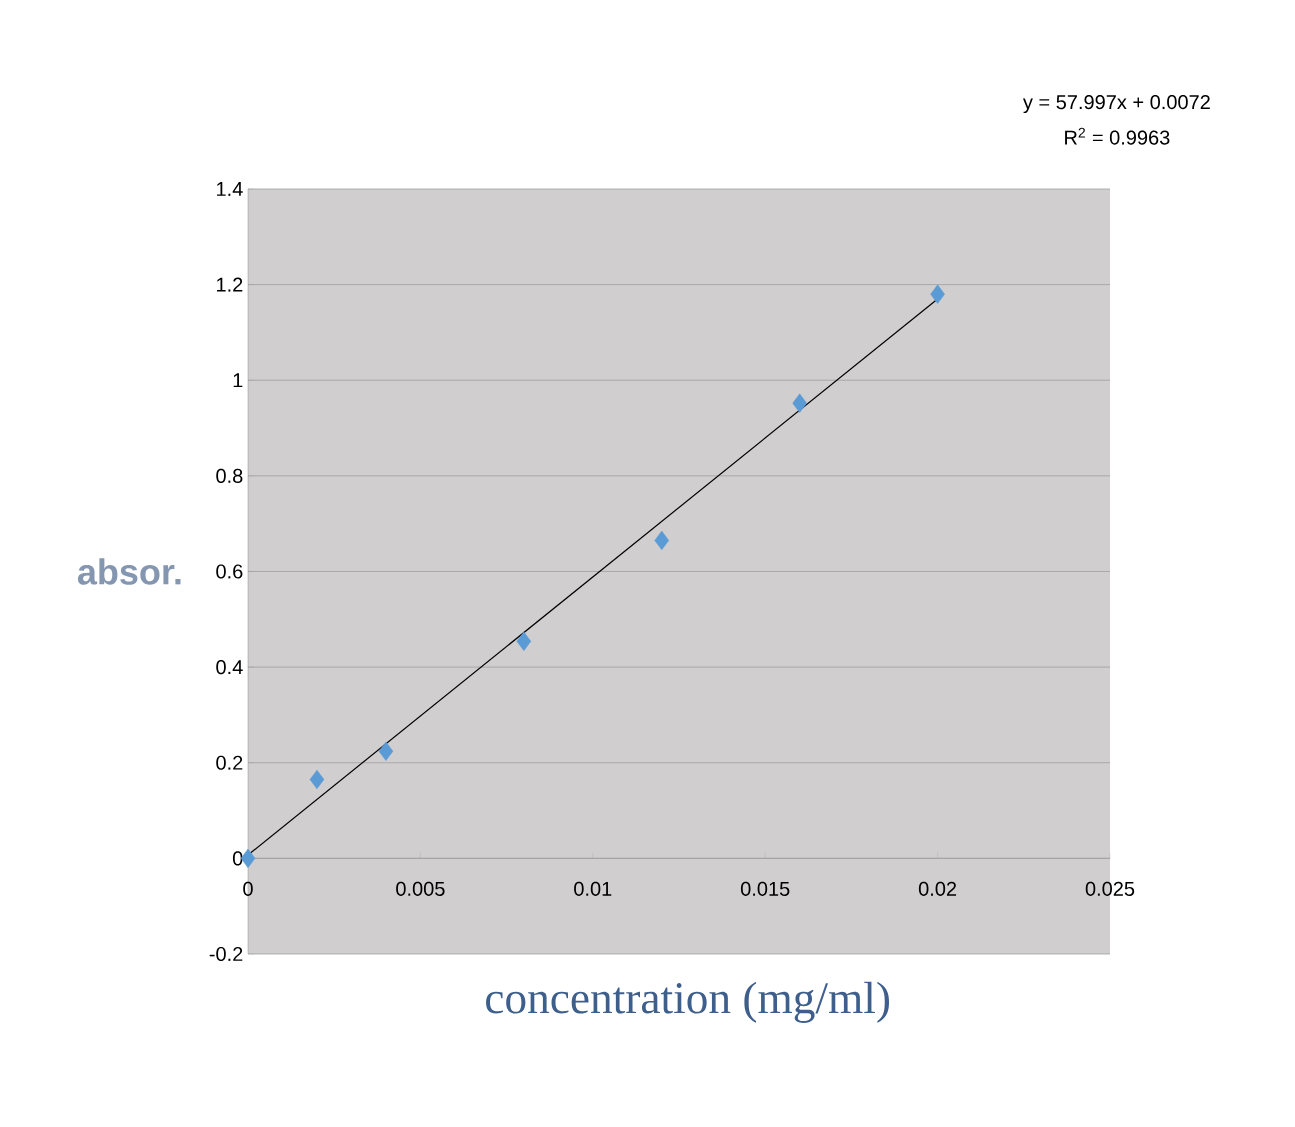 The height and width of the screenshot is (1127, 1295). Describe the element at coordinates (230, 189) in the screenshot. I see `y-tick-label: 1.4` at that location.